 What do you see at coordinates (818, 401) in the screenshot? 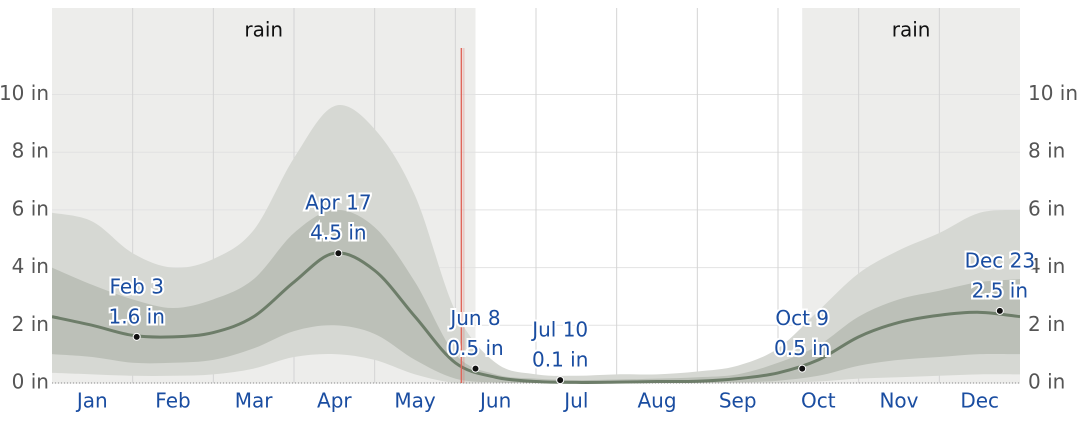
I see `x-tick-label: Oct` at bounding box center [818, 401].